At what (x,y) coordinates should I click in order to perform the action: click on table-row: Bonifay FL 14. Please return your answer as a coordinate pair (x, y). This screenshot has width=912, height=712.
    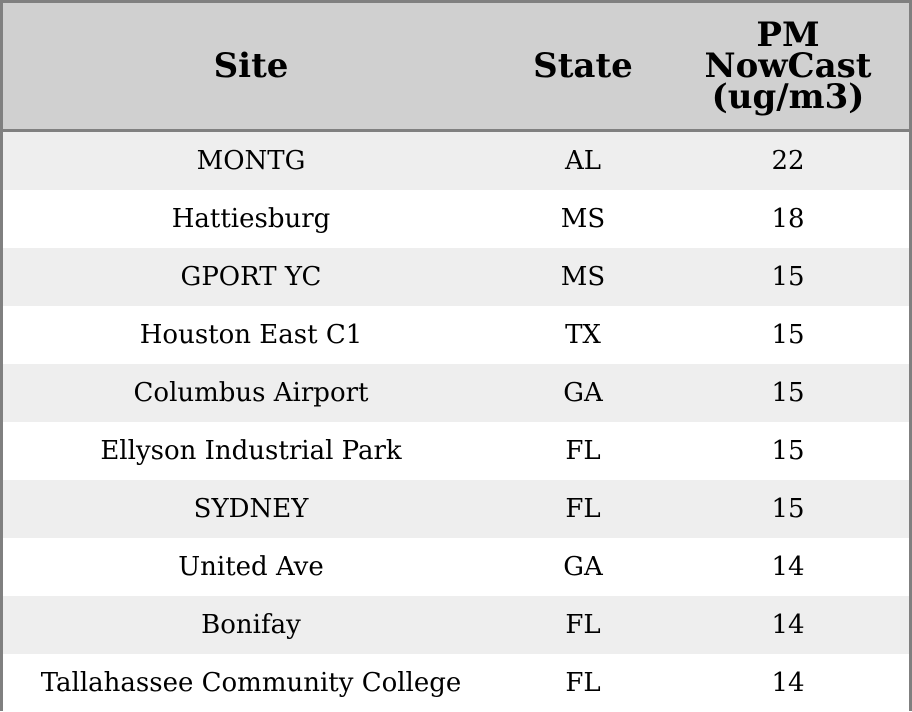
    Looking at the image, I should click on (456, 625).